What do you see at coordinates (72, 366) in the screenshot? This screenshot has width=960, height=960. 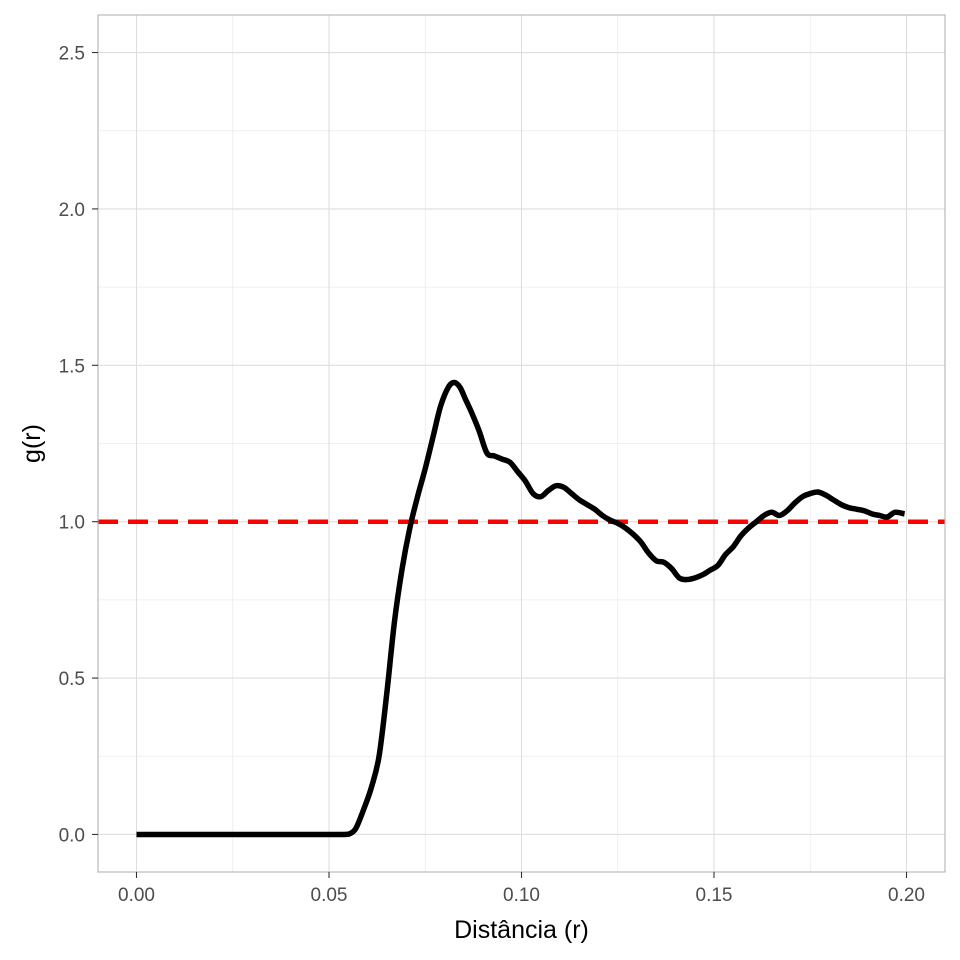 I see `y-tick-label: 1.5` at bounding box center [72, 366].